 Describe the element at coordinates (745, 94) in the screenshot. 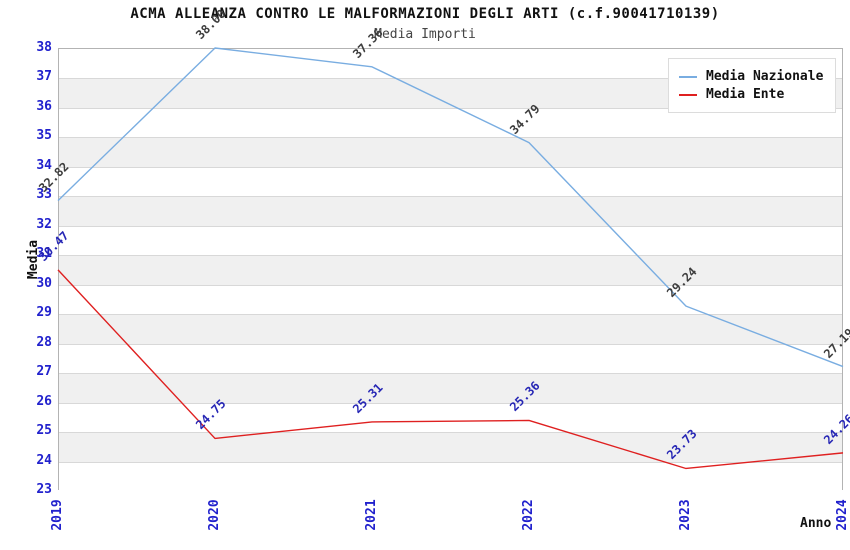

I see `legend-label: Media Ente` at that location.